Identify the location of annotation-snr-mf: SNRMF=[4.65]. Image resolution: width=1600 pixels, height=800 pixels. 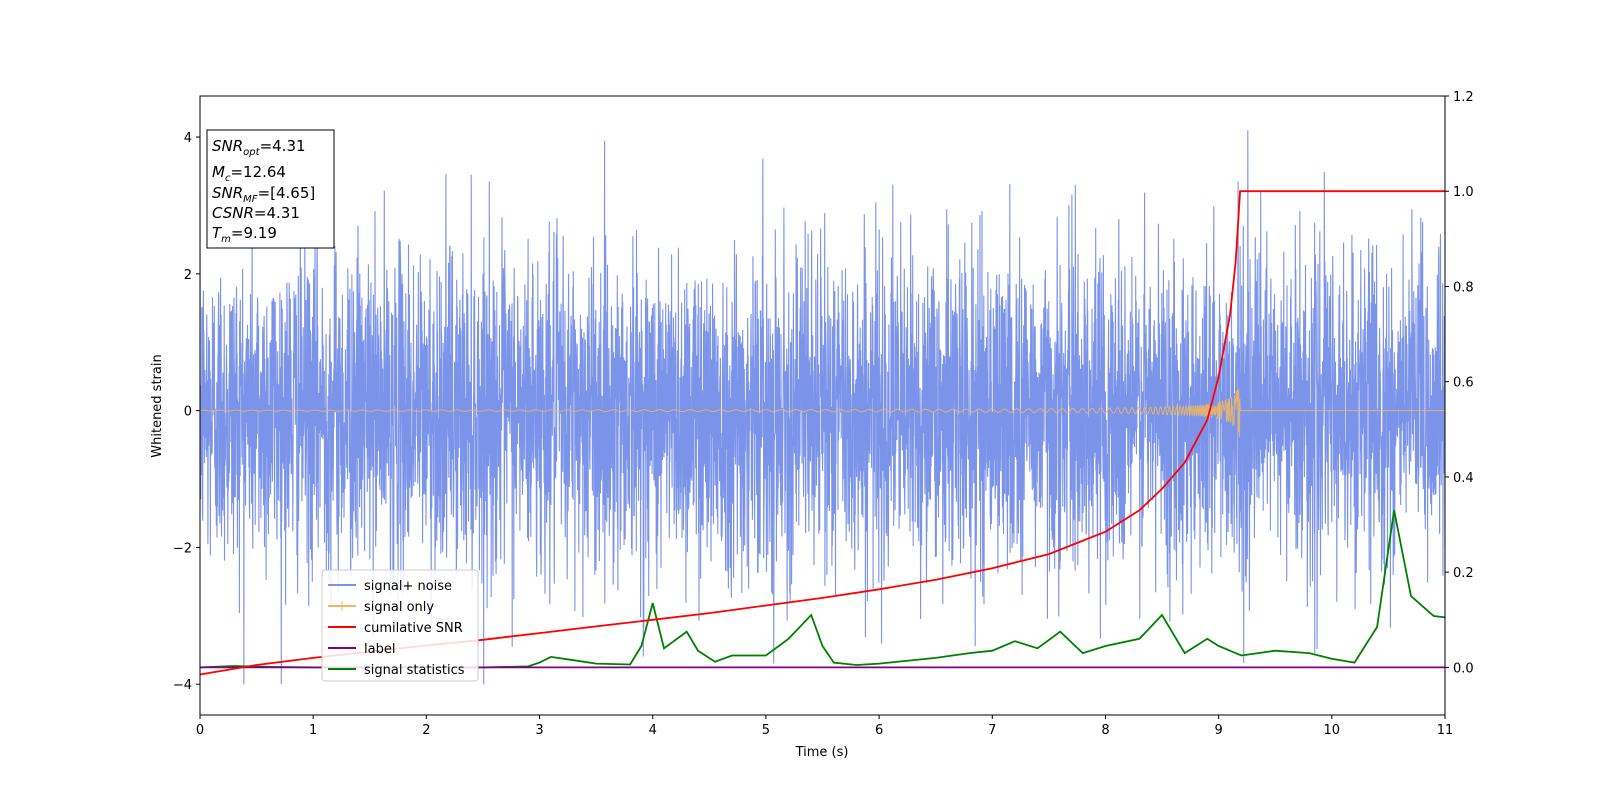
(263, 194).